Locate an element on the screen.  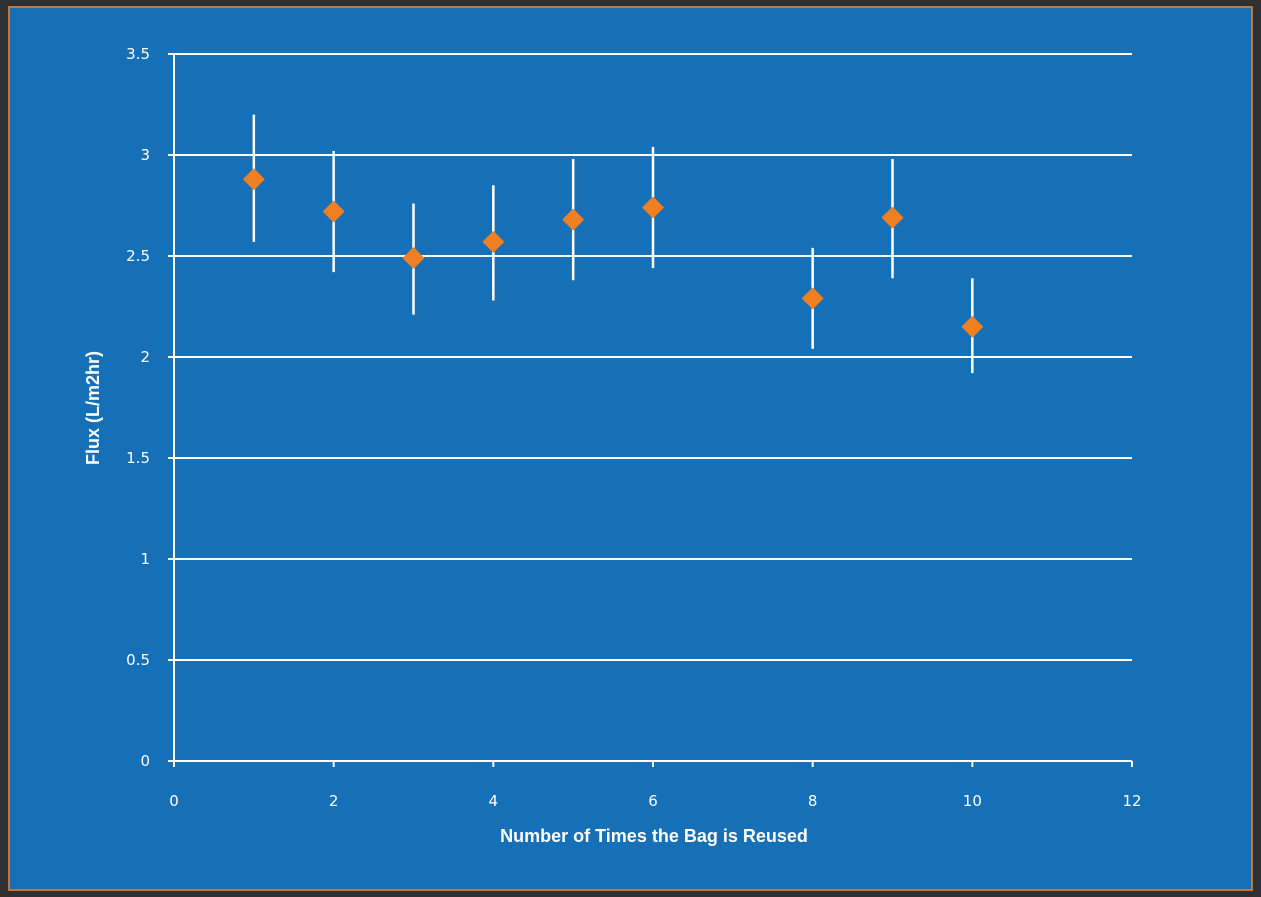
y-tick-label-7: 3.5 is located at coordinates (138, 54).